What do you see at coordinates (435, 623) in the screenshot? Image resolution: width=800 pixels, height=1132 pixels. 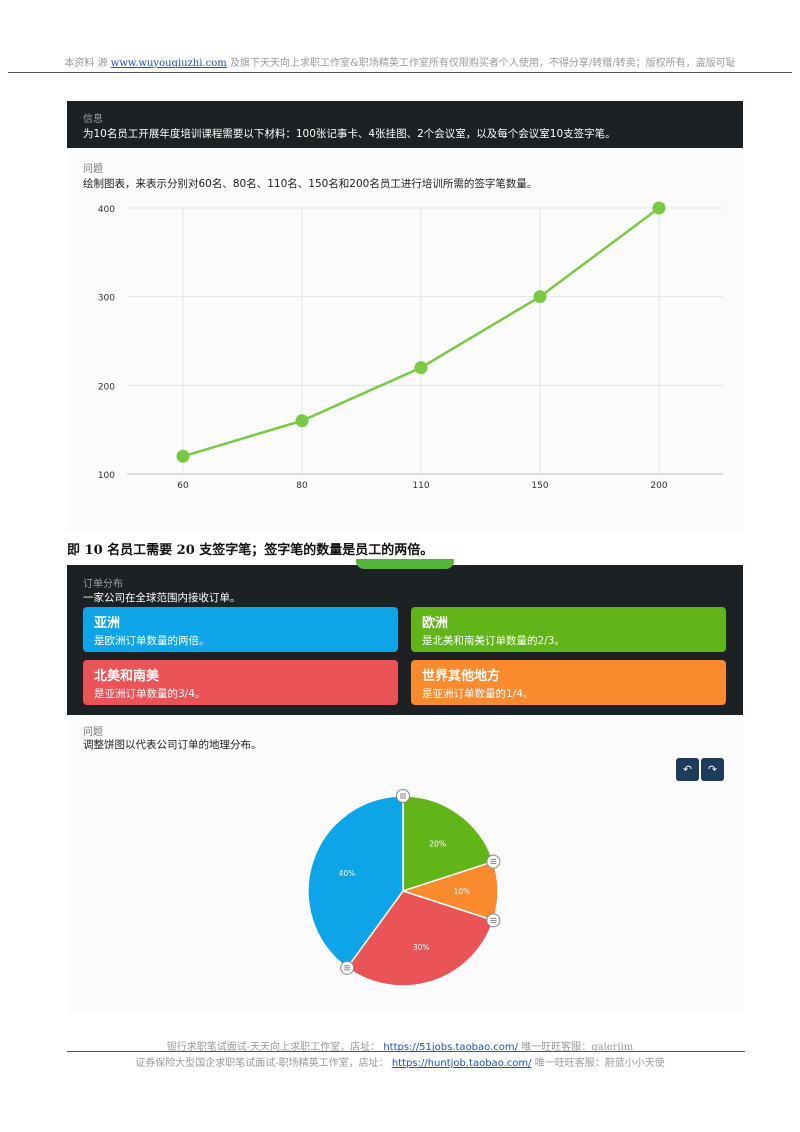 I see `card-title: 欧洲` at bounding box center [435, 623].